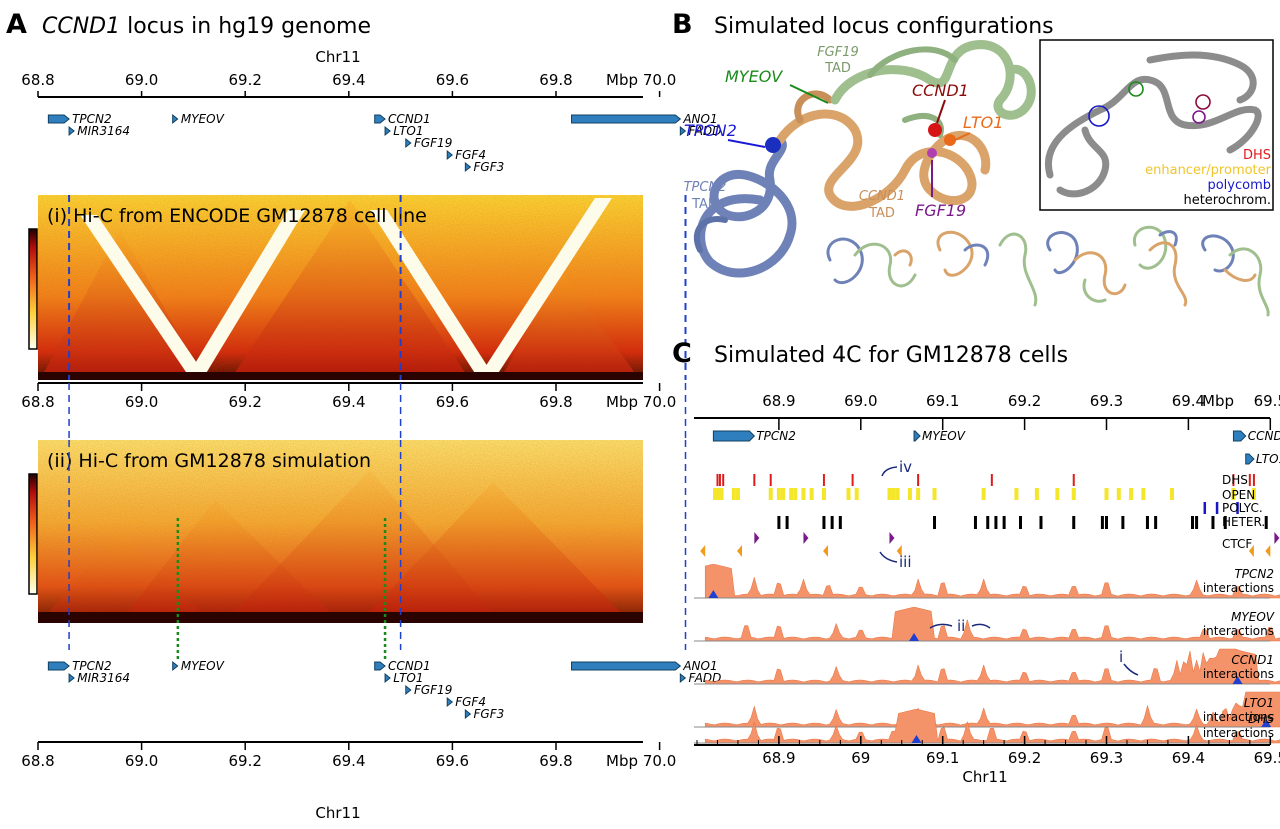  I want to click on ctcf-forward-mark, so click(892, 538).